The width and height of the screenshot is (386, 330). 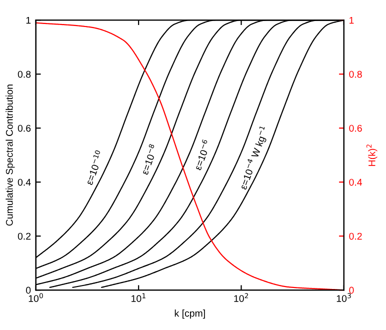 What do you see at coordinates (10, 155) in the screenshot?
I see `y-axis-title: Cumulative Spectral Contribution` at bounding box center [10, 155].